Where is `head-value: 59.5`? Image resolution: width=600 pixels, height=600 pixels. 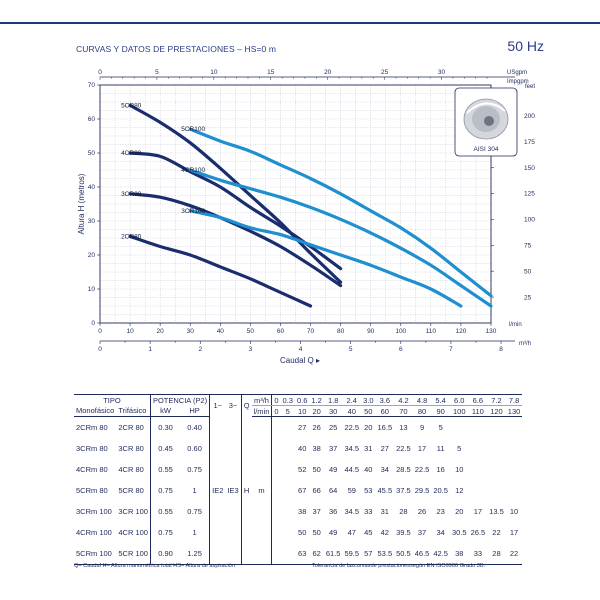
head-value: 59.5 is located at coordinates (352, 554).